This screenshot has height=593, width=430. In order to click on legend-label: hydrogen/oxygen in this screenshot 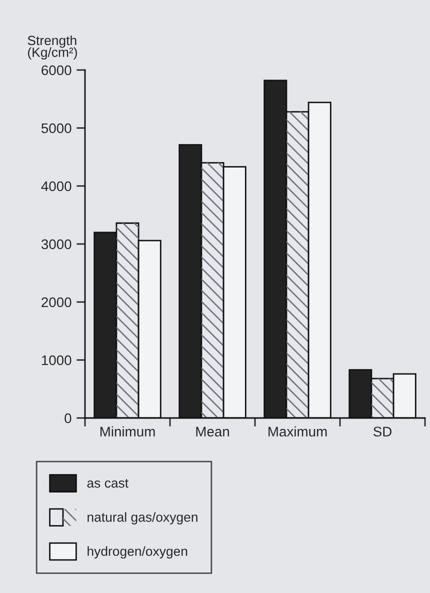, I will do `click(138, 552)`.